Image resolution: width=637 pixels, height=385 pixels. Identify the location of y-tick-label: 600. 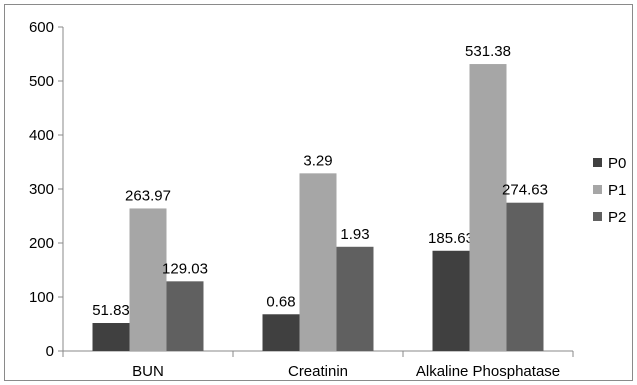
(41, 27).